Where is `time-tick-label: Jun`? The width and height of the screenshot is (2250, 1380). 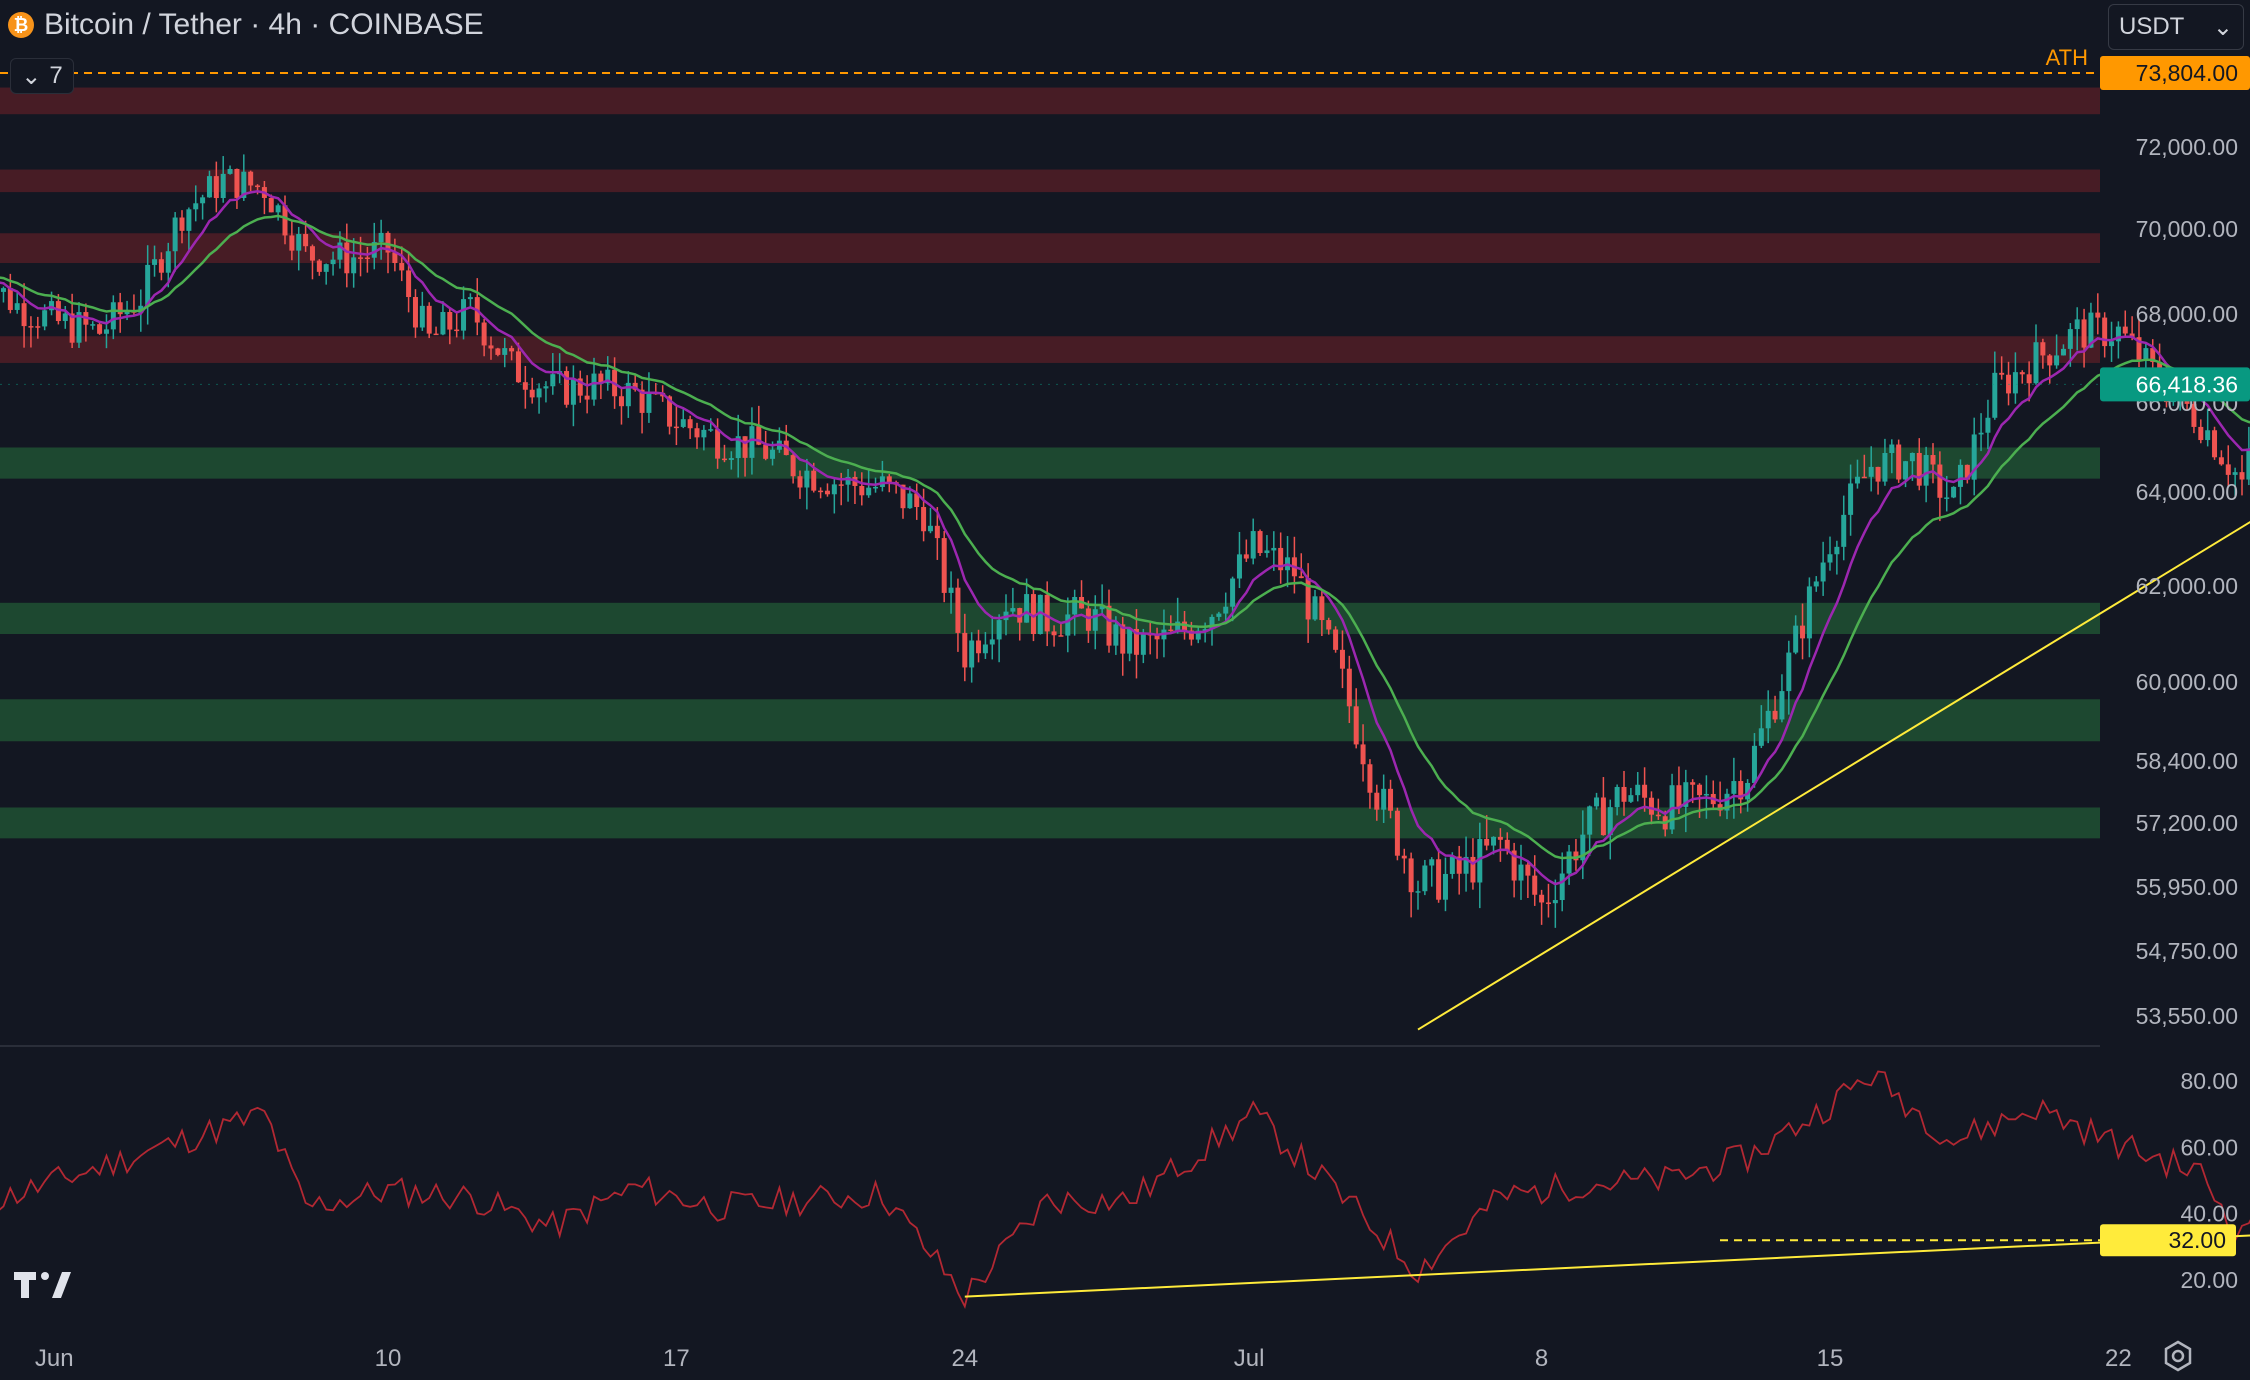 time-tick-label: Jun is located at coordinates (54, 1358).